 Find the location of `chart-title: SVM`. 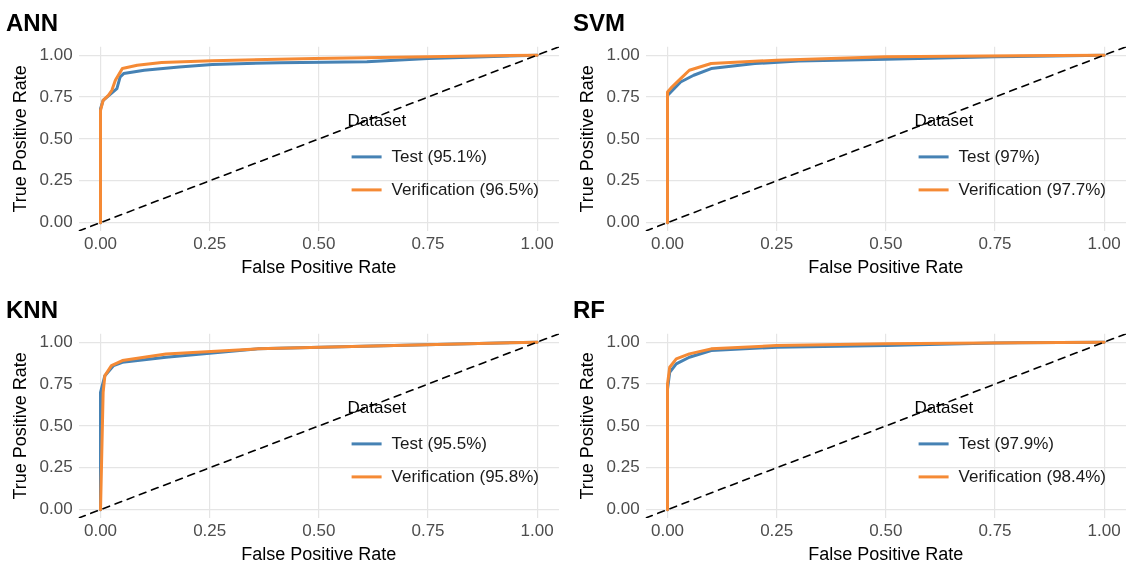

chart-title: SVM is located at coordinates (599, 23).